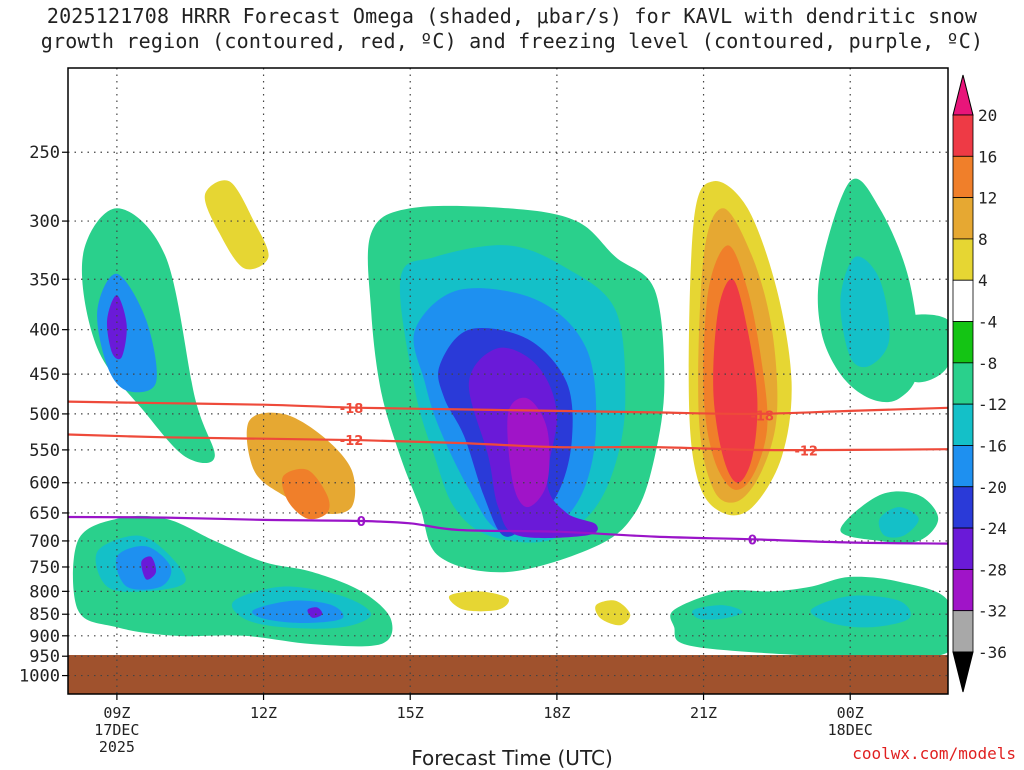 This screenshot has height=770, width=1024. What do you see at coordinates (44, 280) in the screenshot?
I see `y-tick-label: 350` at bounding box center [44, 280].